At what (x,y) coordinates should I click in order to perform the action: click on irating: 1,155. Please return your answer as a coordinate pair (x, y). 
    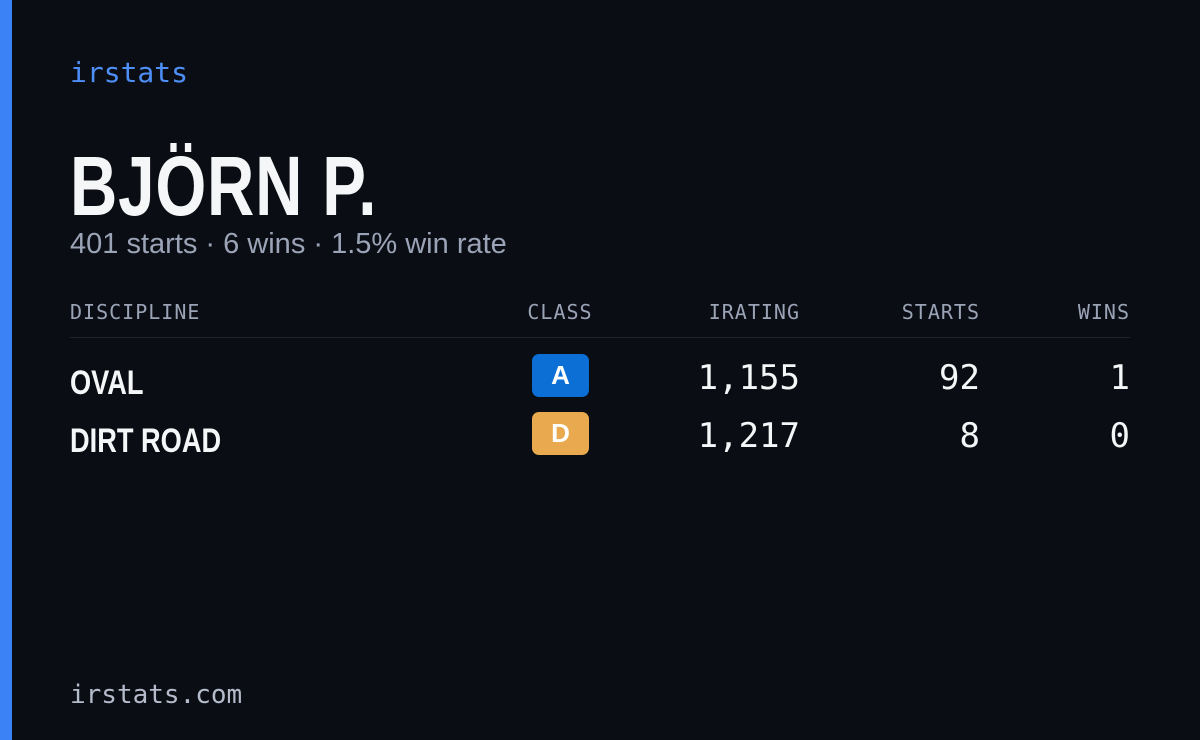
    Looking at the image, I should click on (748, 378).